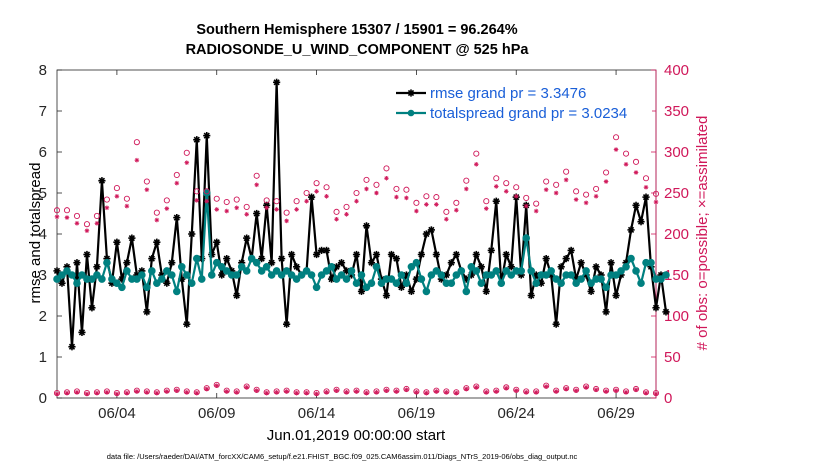 The width and height of the screenshot is (830, 470). Describe the element at coordinates (702, 233) in the screenshot. I see `y-axis-label-right: # of obs: o=possible; ×=assimilated` at that location.